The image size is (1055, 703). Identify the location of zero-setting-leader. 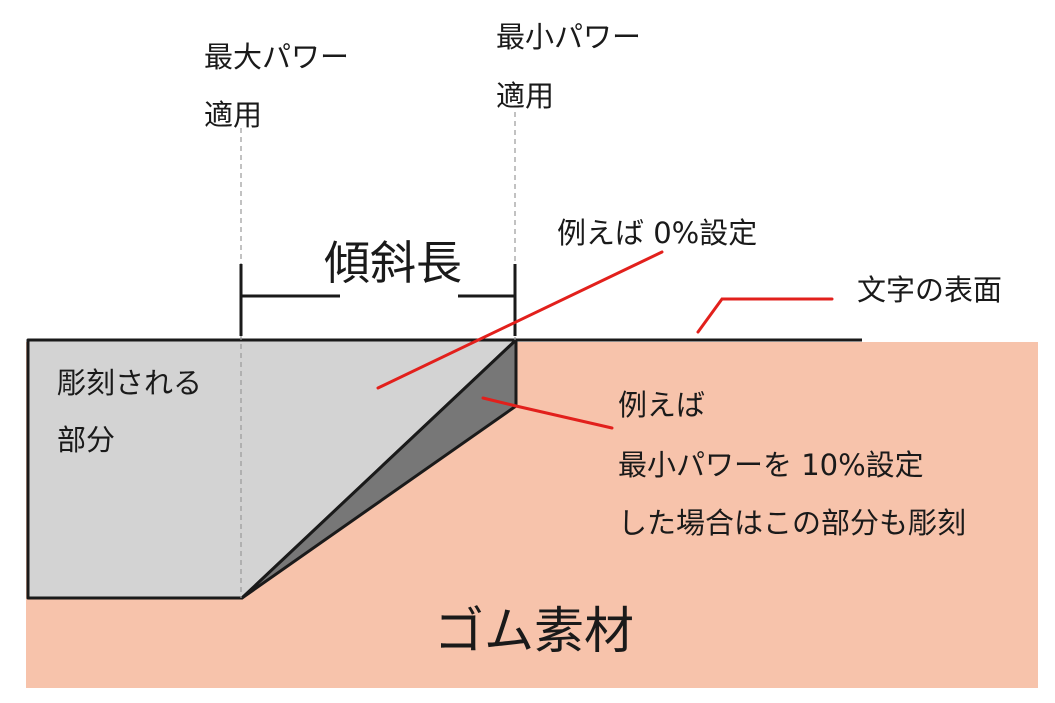
(520, 320).